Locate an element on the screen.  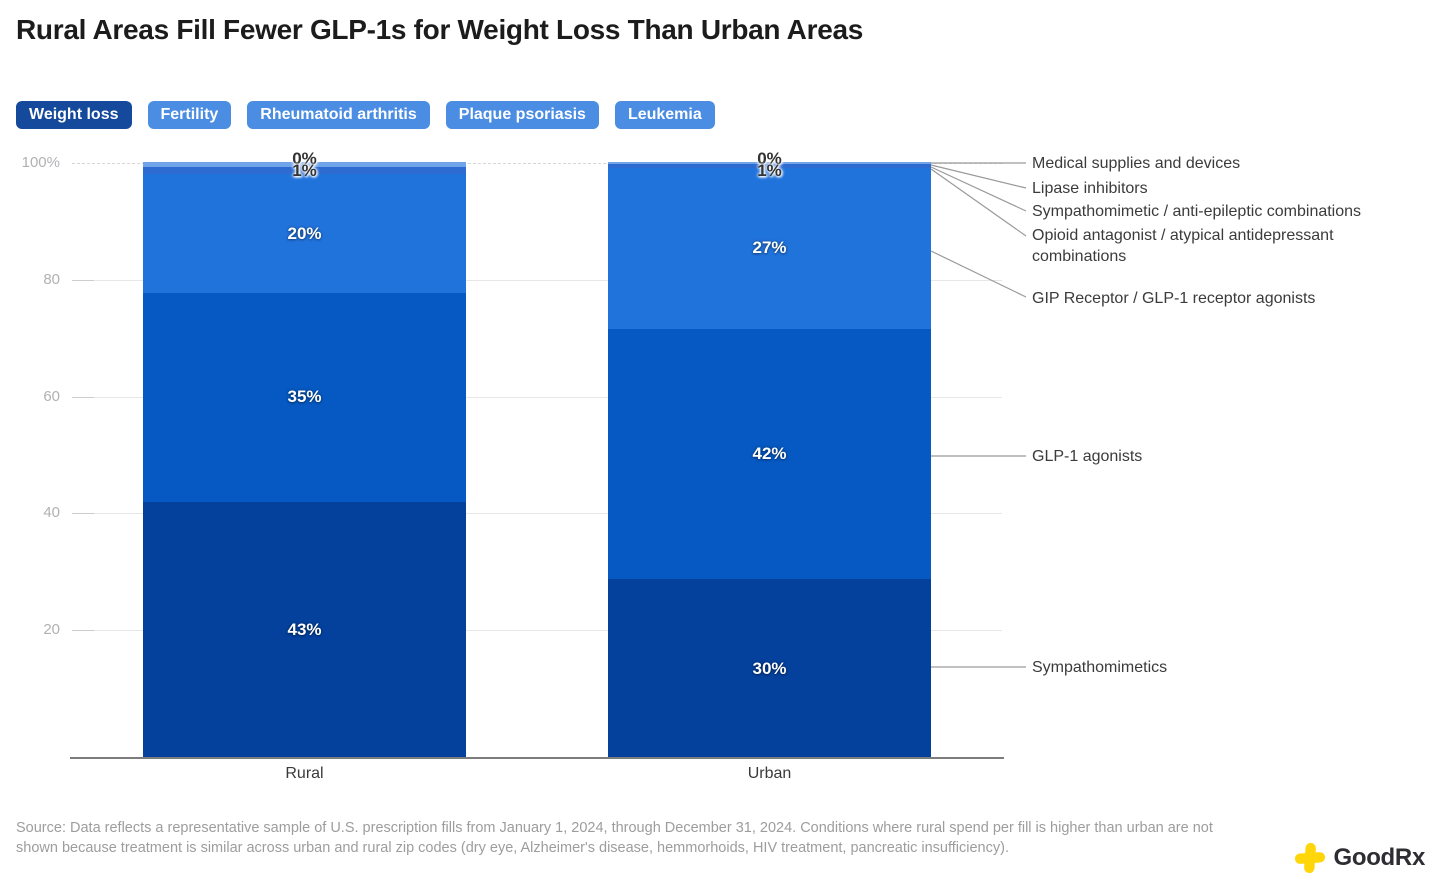
segment-value-label: 35% is located at coordinates (304, 397).